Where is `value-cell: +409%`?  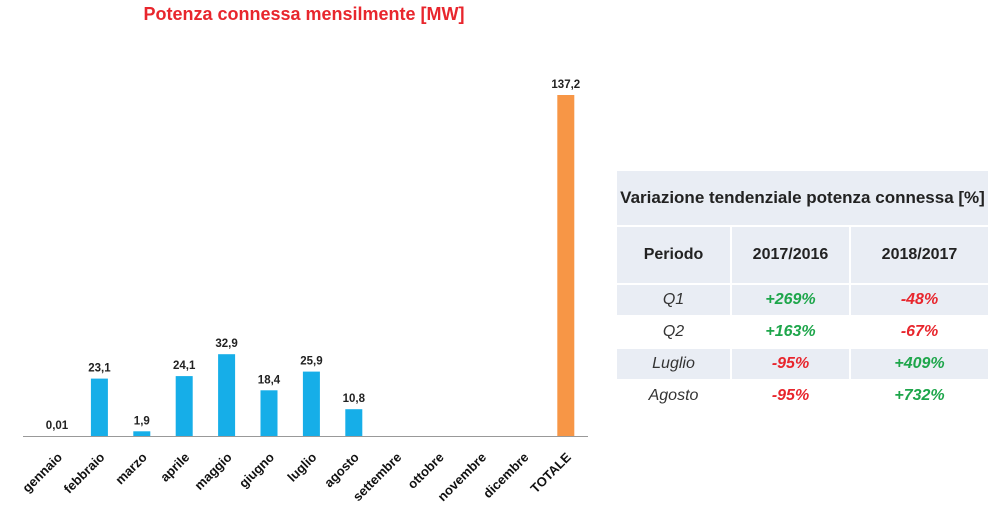
value-cell: +409% is located at coordinates (919, 364).